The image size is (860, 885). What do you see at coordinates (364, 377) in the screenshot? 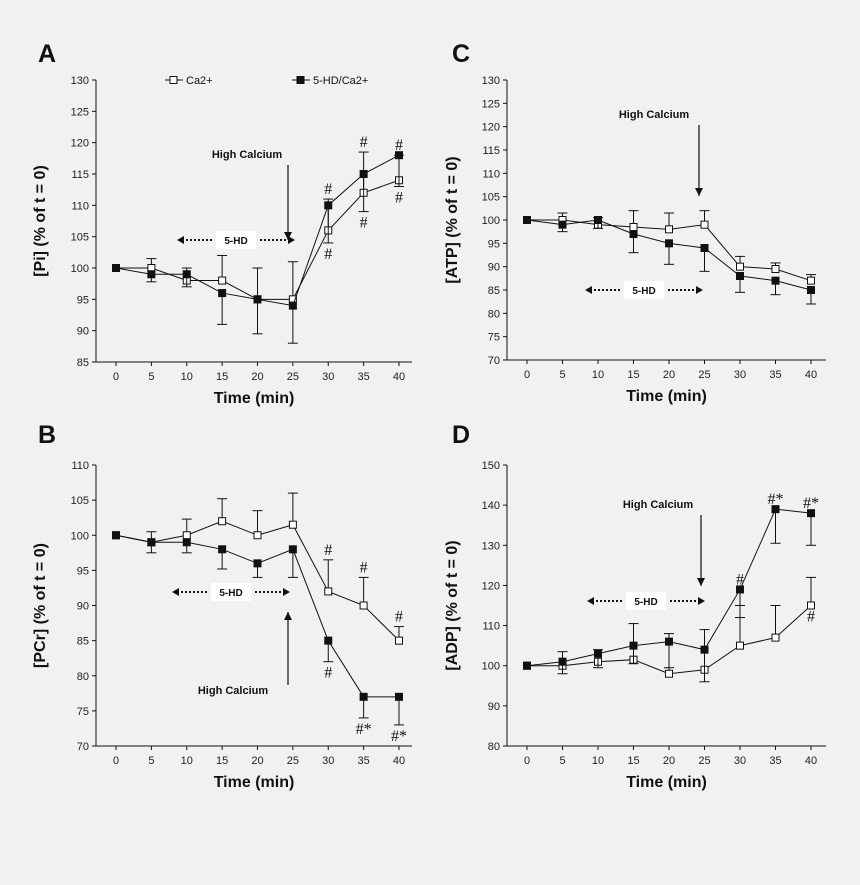
I see `panel-a-x-tick-label: 35` at bounding box center [364, 377].